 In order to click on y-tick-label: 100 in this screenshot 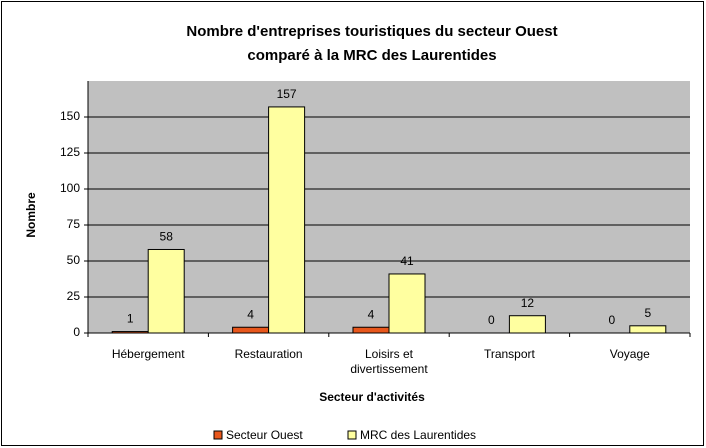, I will do `click(70, 188)`.